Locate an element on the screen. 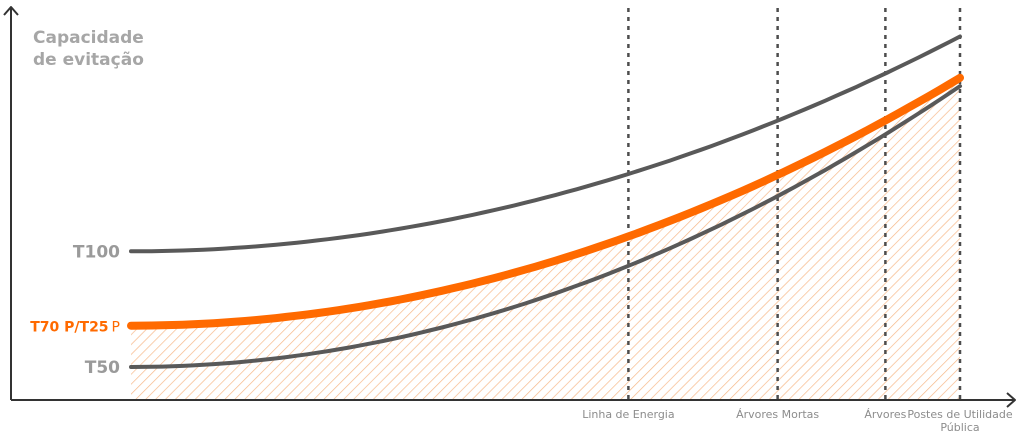 The width and height of the screenshot is (1023, 441). series-label-3: T50 is located at coordinates (102, 368).